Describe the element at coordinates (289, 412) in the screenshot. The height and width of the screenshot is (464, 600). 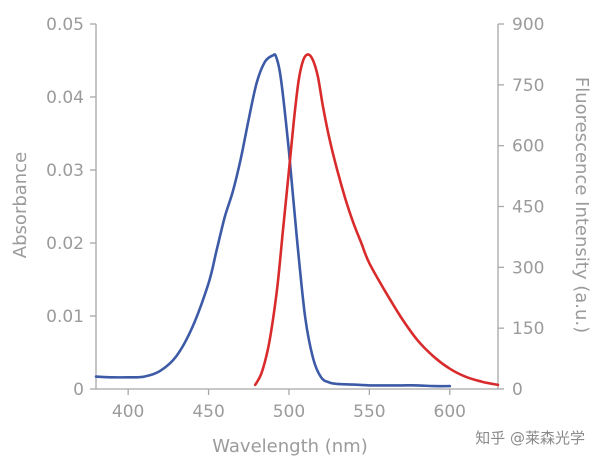
I see `x-tick-label: 500` at that location.